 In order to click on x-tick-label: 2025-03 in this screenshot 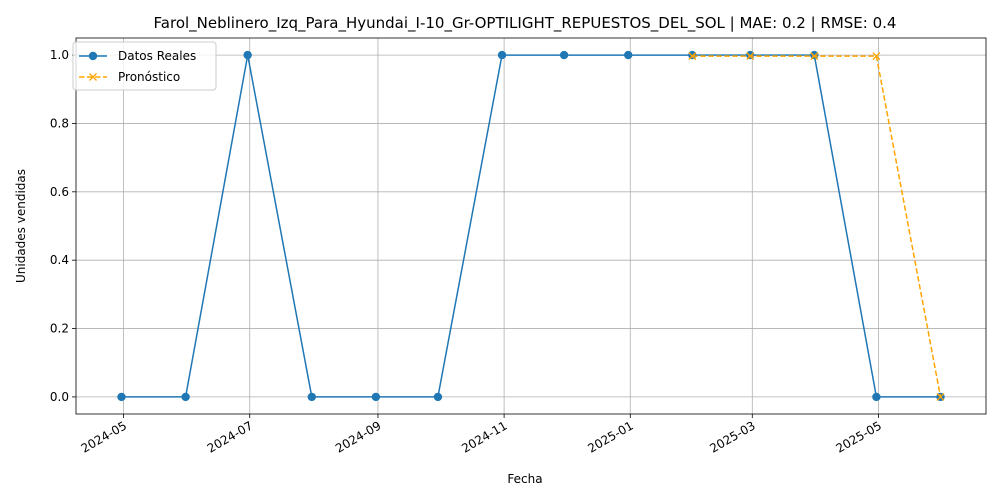, I will do `click(732, 436)`.